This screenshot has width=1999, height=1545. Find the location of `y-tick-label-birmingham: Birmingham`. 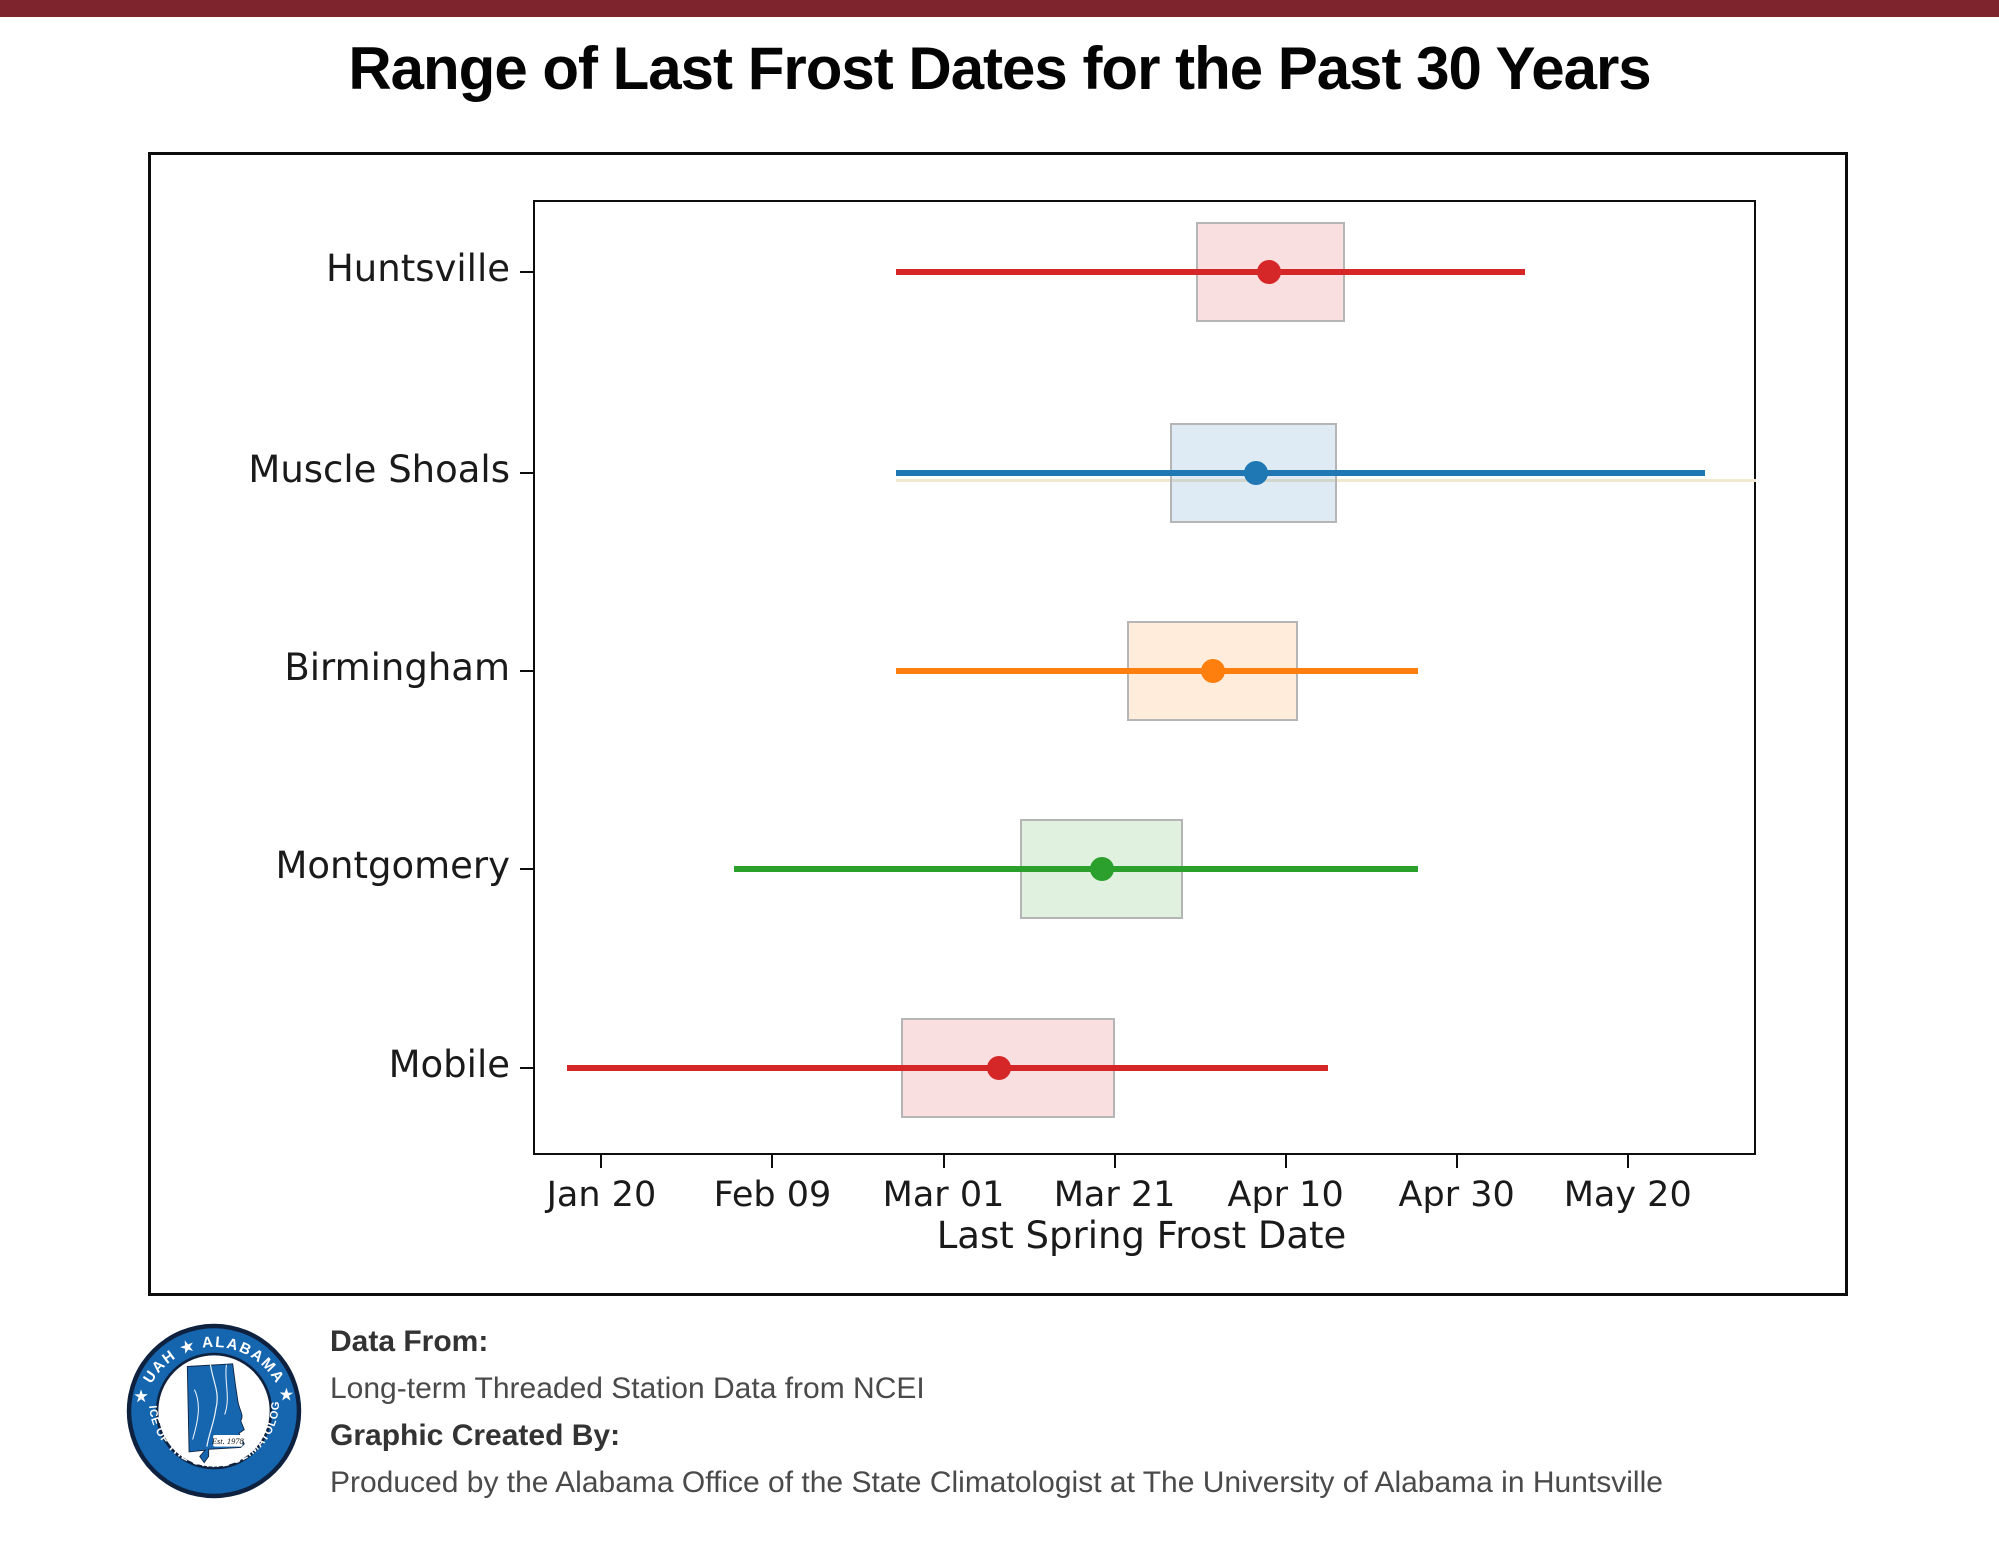

y-tick-label-birmingham: Birmingham is located at coordinates (397, 667).